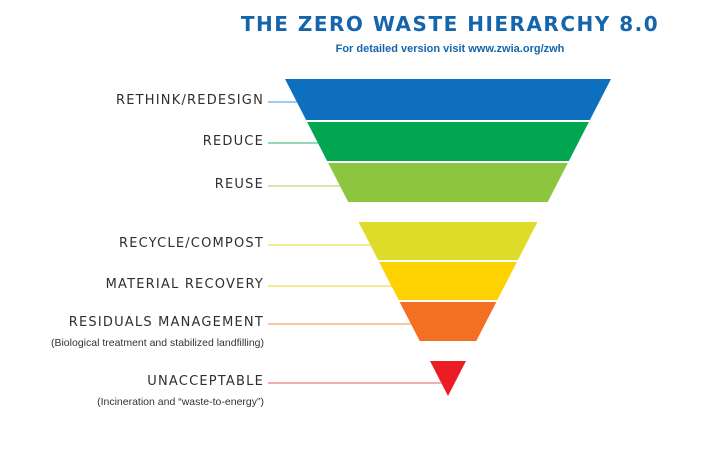 Image resolution: width=716 pixels, height=452 pixels. I want to click on level-label-7: UNACCEPTABLE, so click(205, 381).